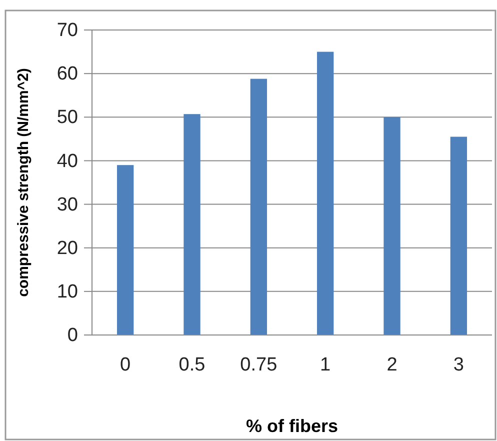  I want to click on y-axis-title: compressive strength (N/mm^2), so click(23, 182).